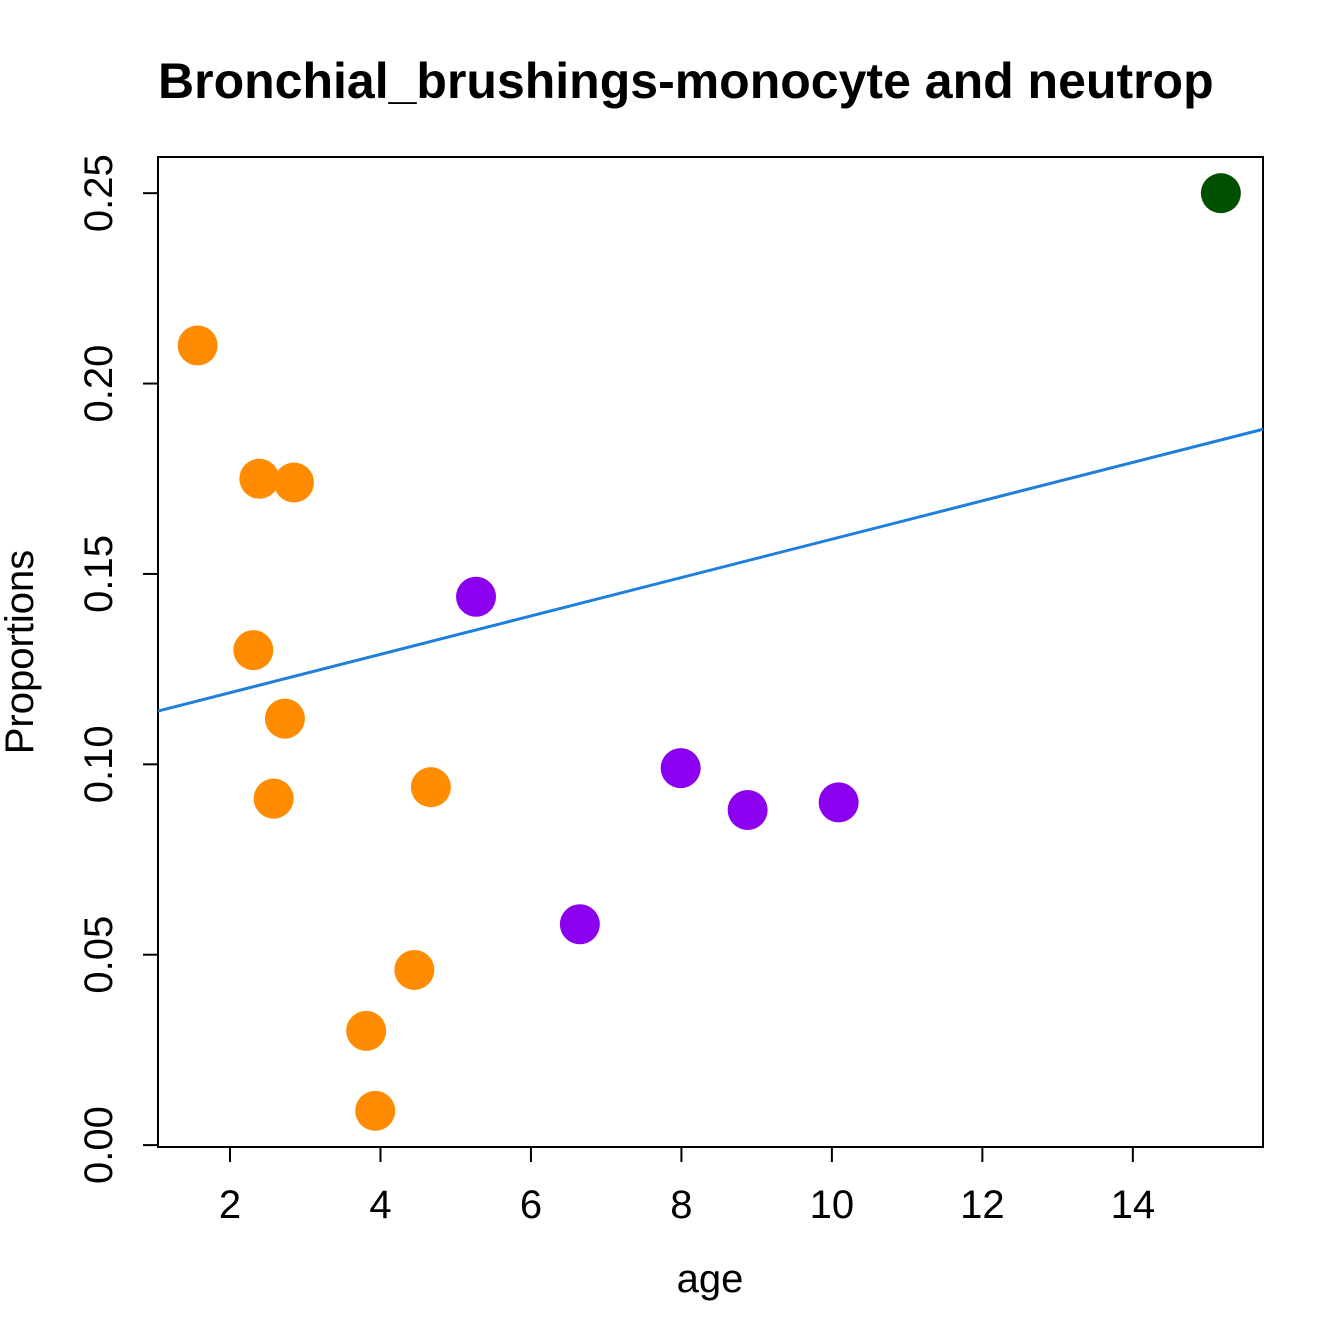  What do you see at coordinates (230, 1205) in the screenshot?
I see `x-tick-label: 2` at bounding box center [230, 1205].